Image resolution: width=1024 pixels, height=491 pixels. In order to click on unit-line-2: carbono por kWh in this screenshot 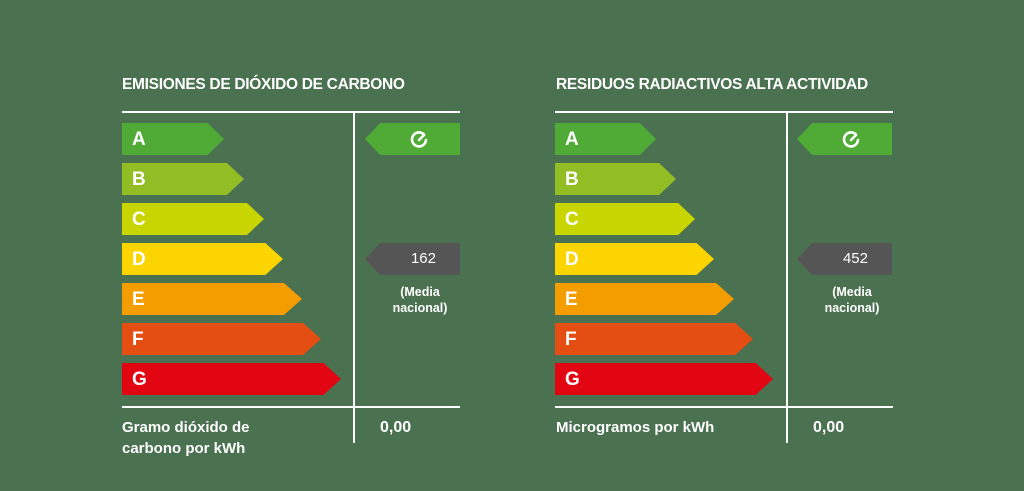, I will do `click(184, 448)`.